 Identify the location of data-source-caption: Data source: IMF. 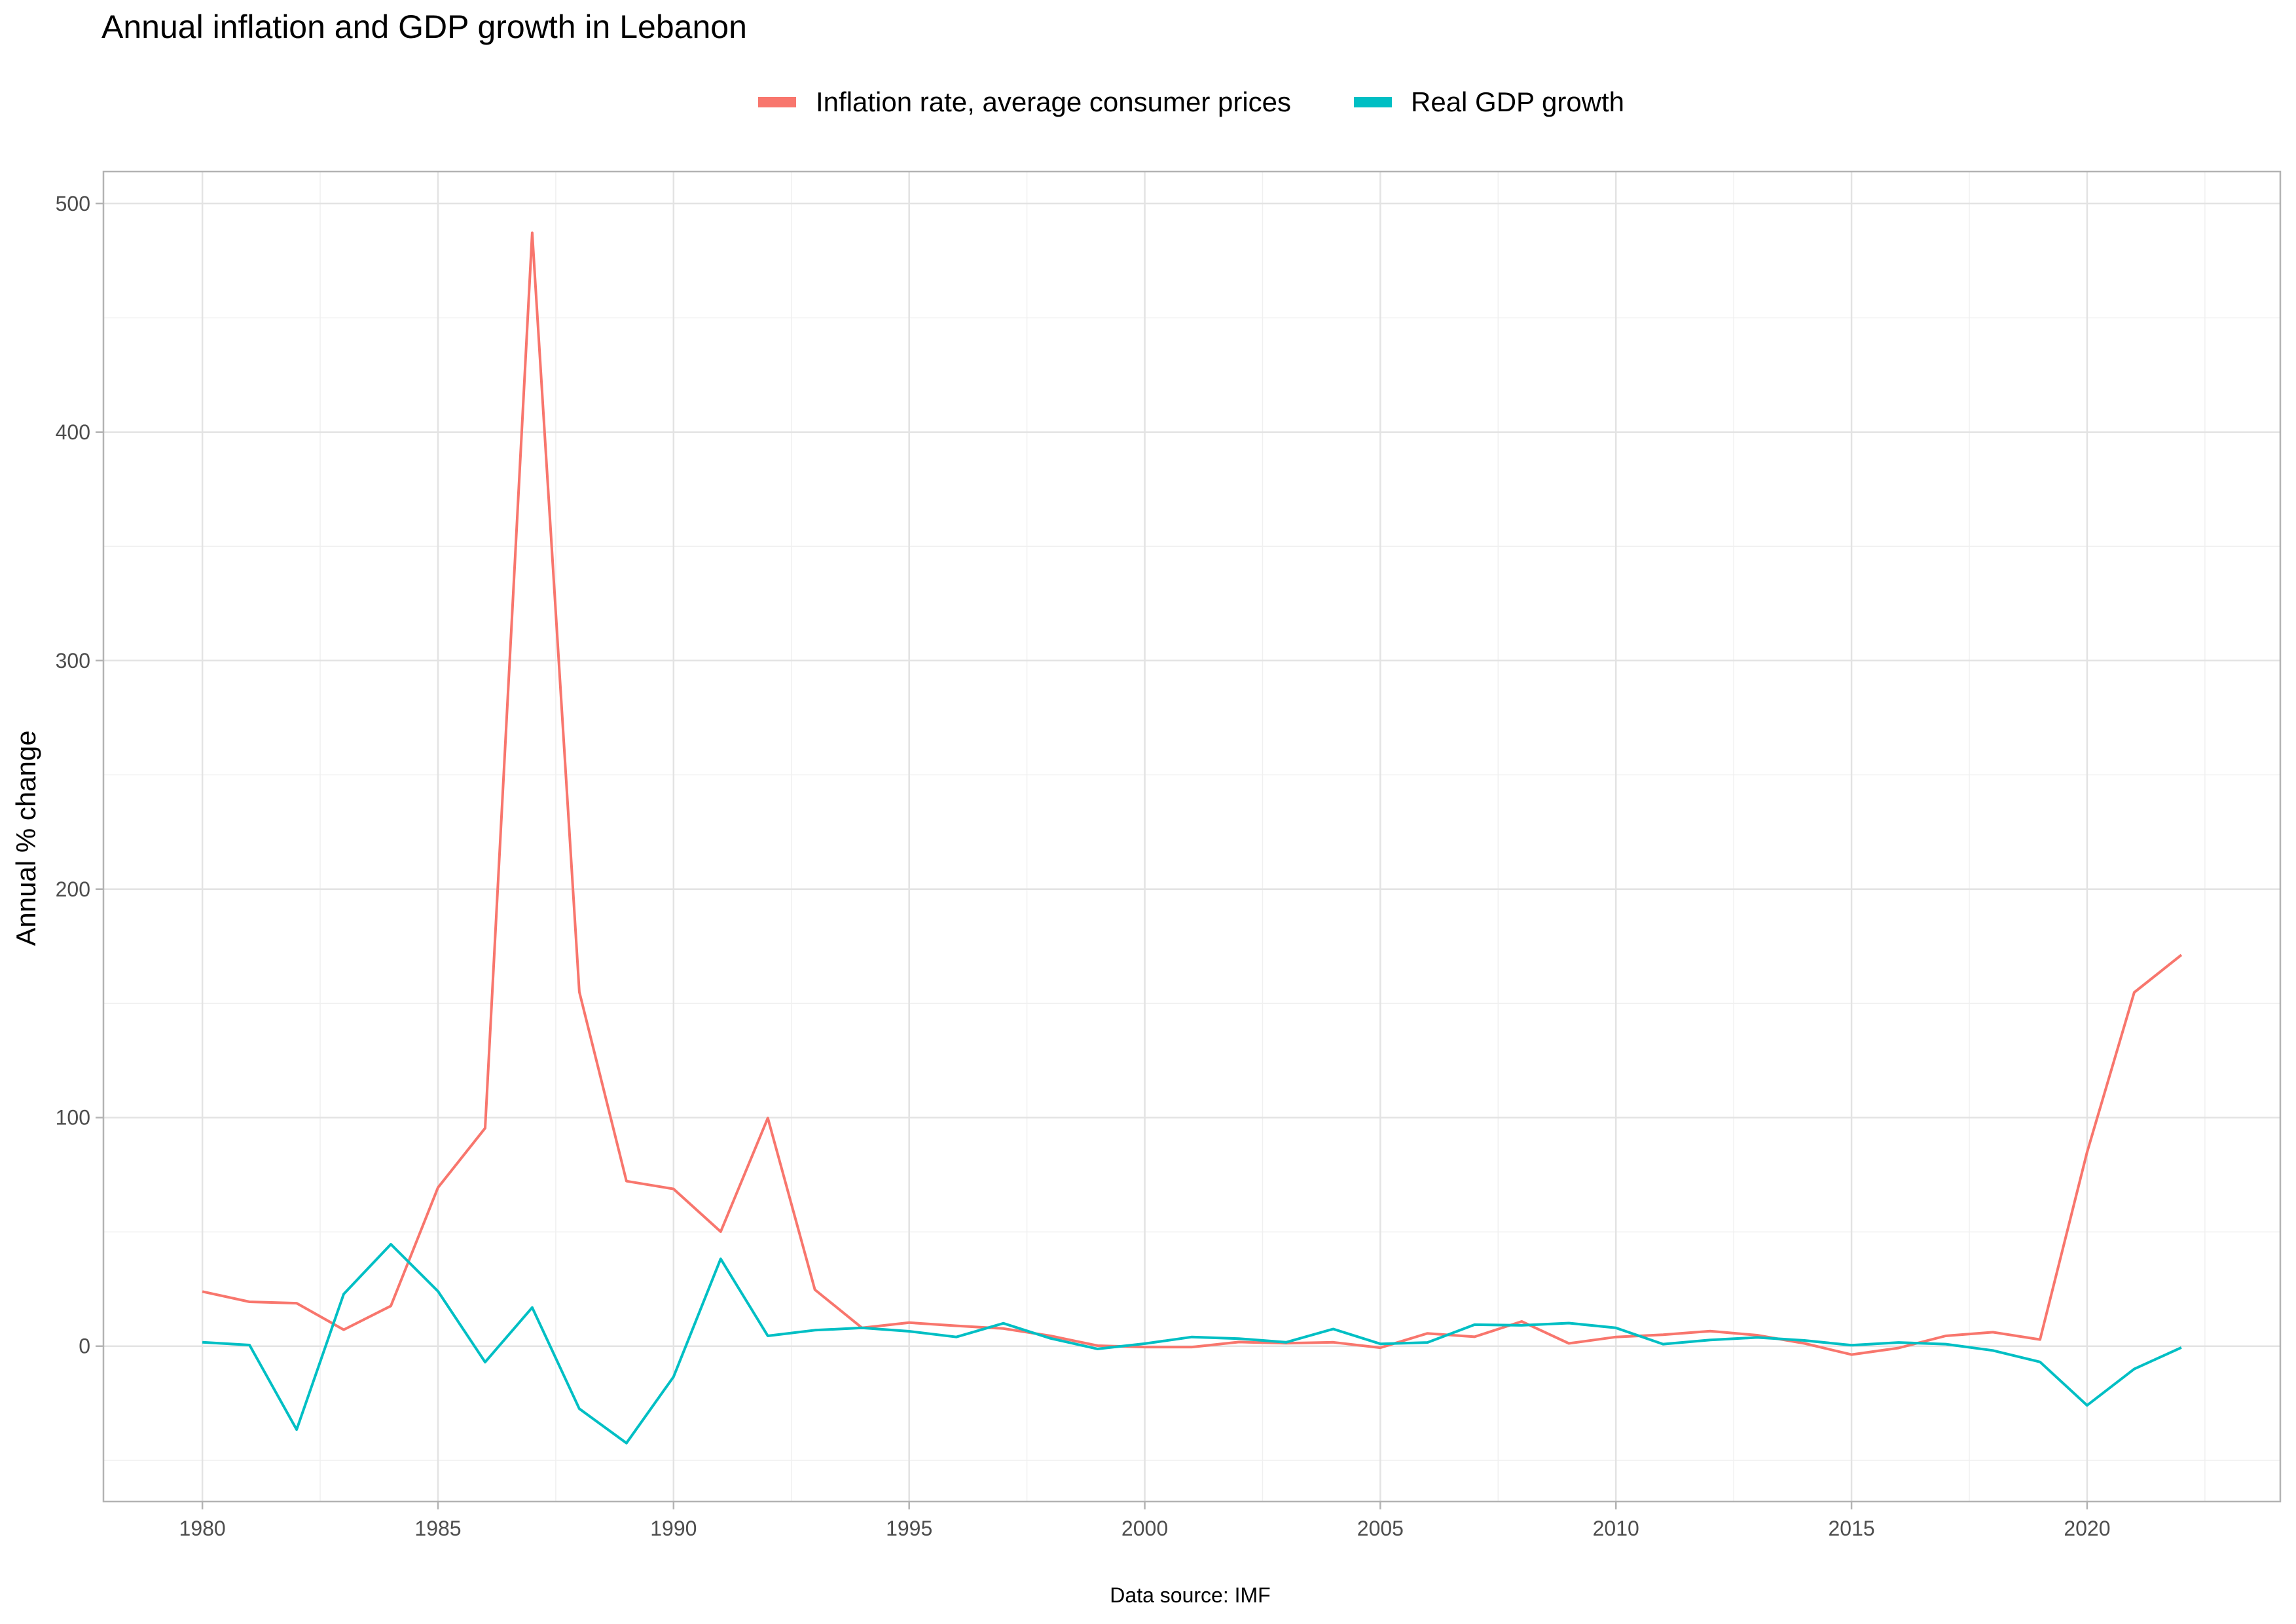
(1190, 1595).